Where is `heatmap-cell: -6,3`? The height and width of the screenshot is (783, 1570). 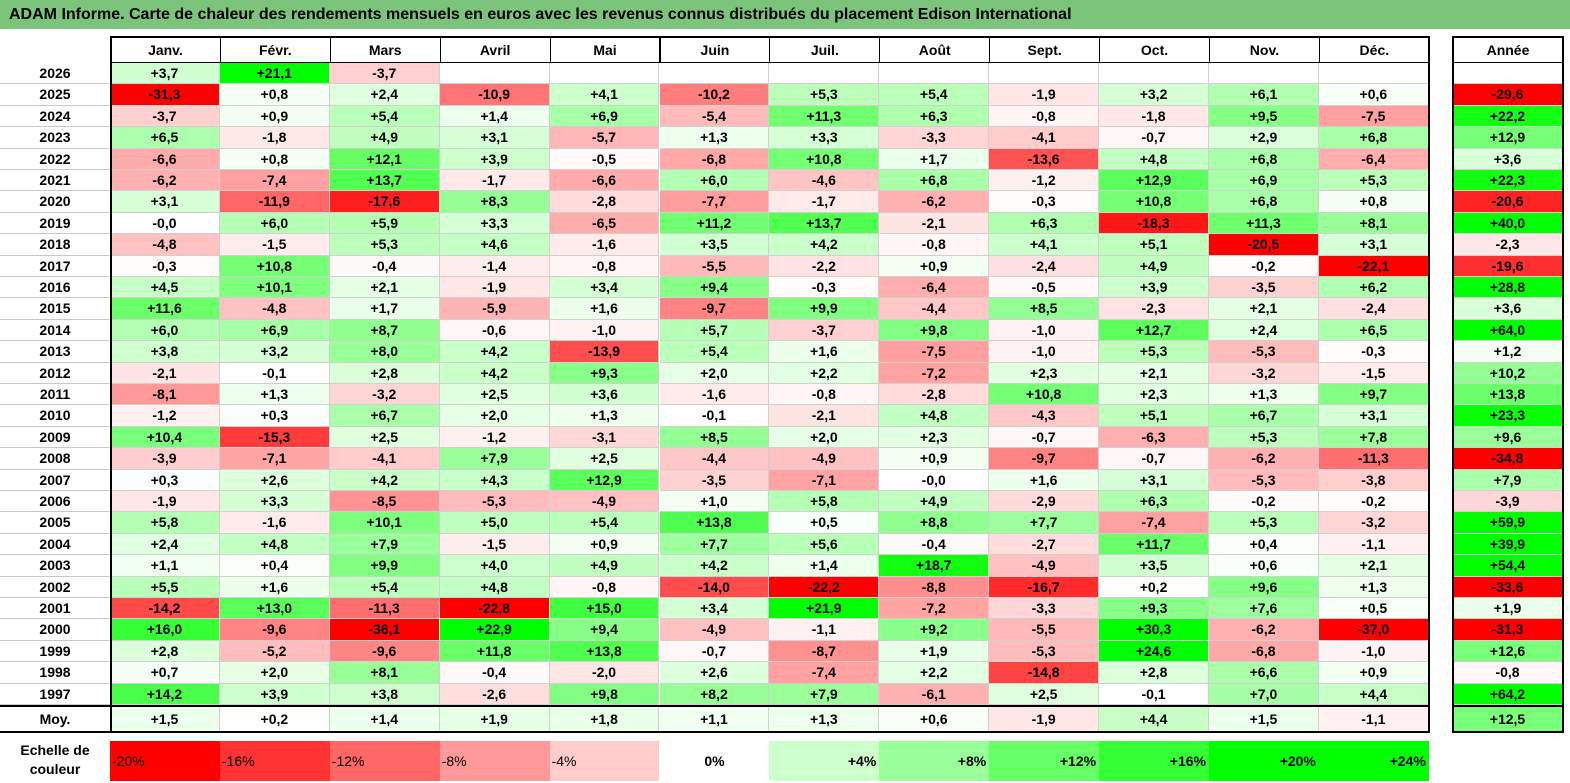
heatmap-cell: -6,3 is located at coordinates (1154, 437).